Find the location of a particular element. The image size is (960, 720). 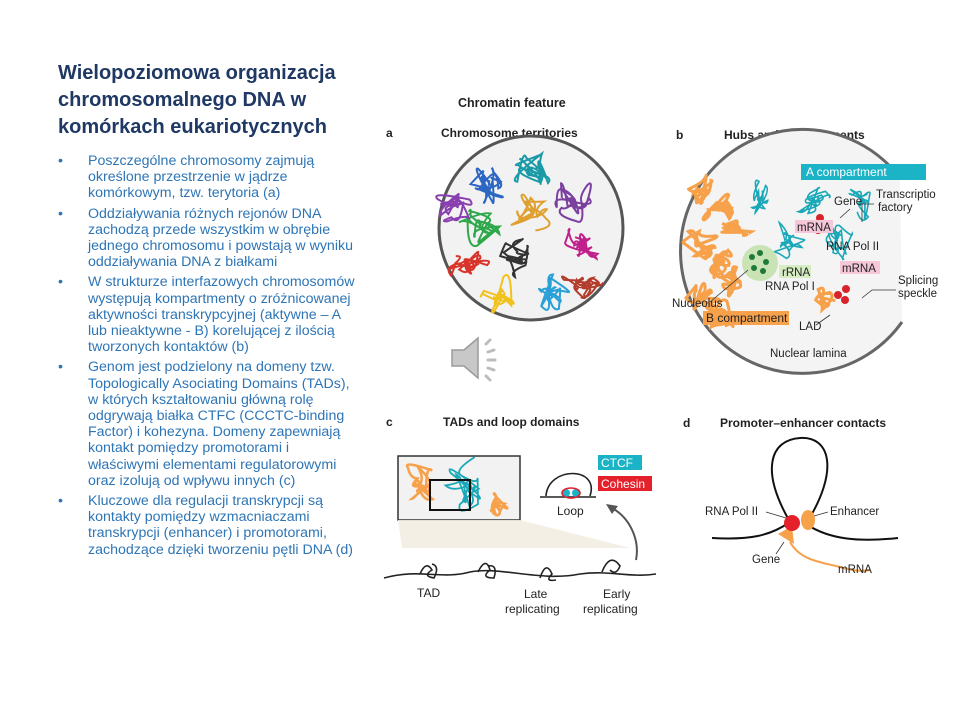

nucleolus-blob is located at coordinates (760, 263).